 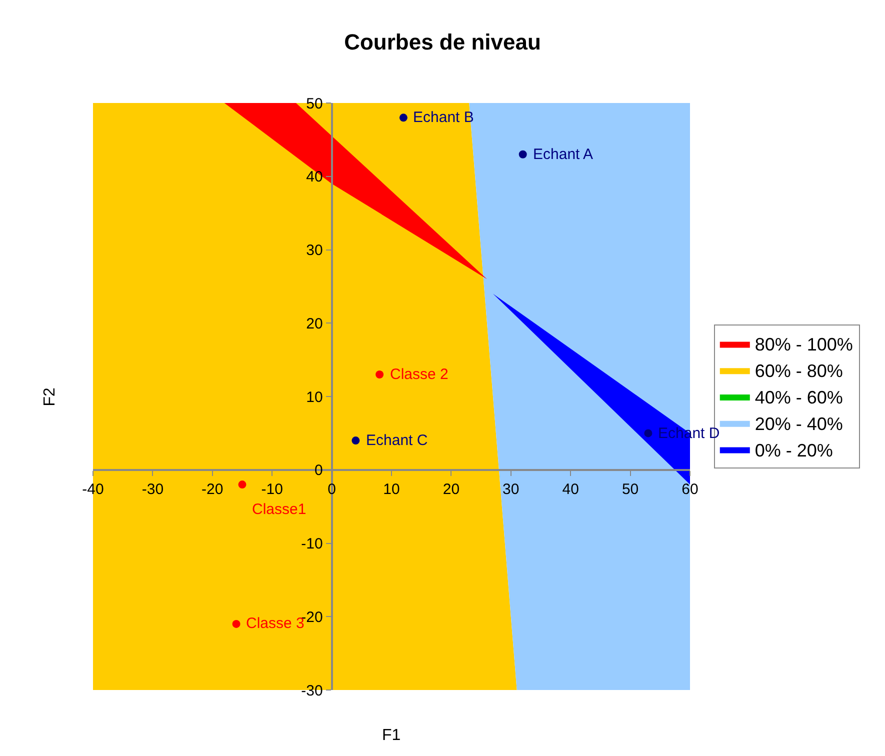 What do you see at coordinates (690, 489) in the screenshot?
I see `x-tick-label: 60` at bounding box center [690, 489].